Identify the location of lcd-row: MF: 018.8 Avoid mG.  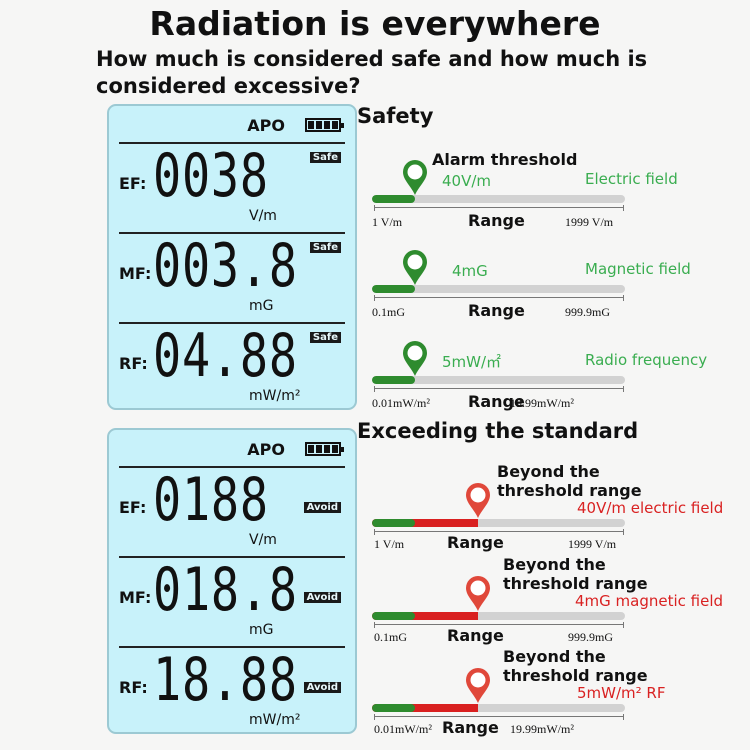
(232, 601).